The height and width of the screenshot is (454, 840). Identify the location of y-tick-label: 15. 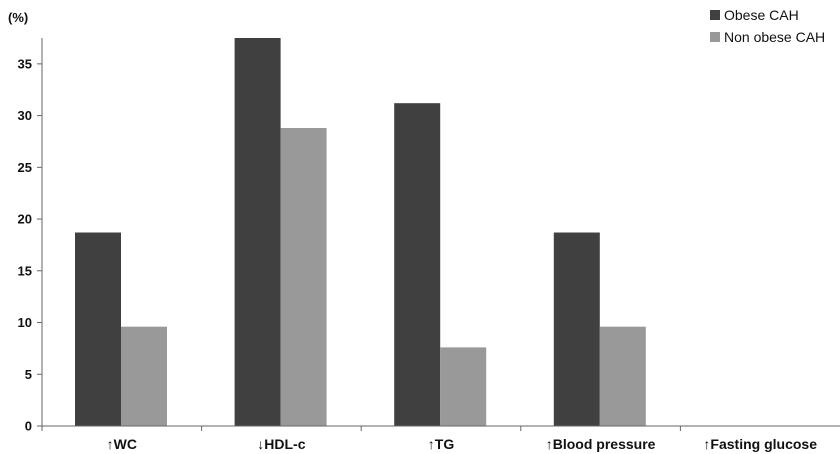
(25, 270).